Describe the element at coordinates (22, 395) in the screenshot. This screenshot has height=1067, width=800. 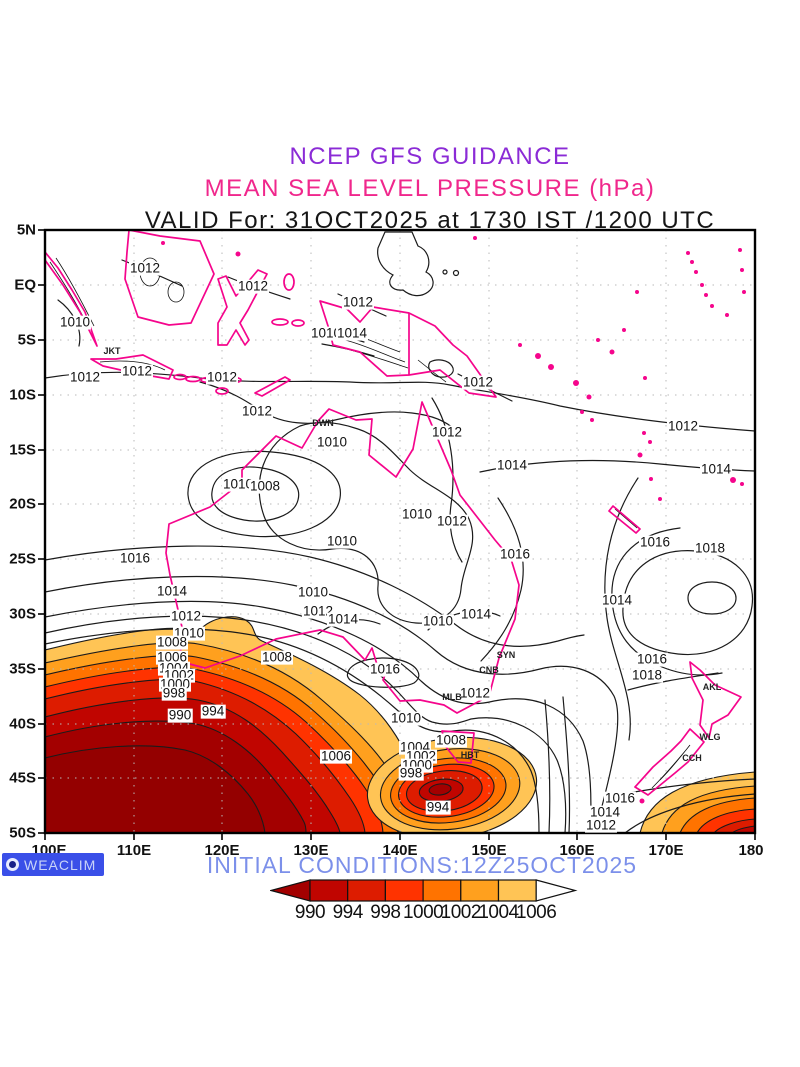
I see `lat-label-10S: 10S` at that location.